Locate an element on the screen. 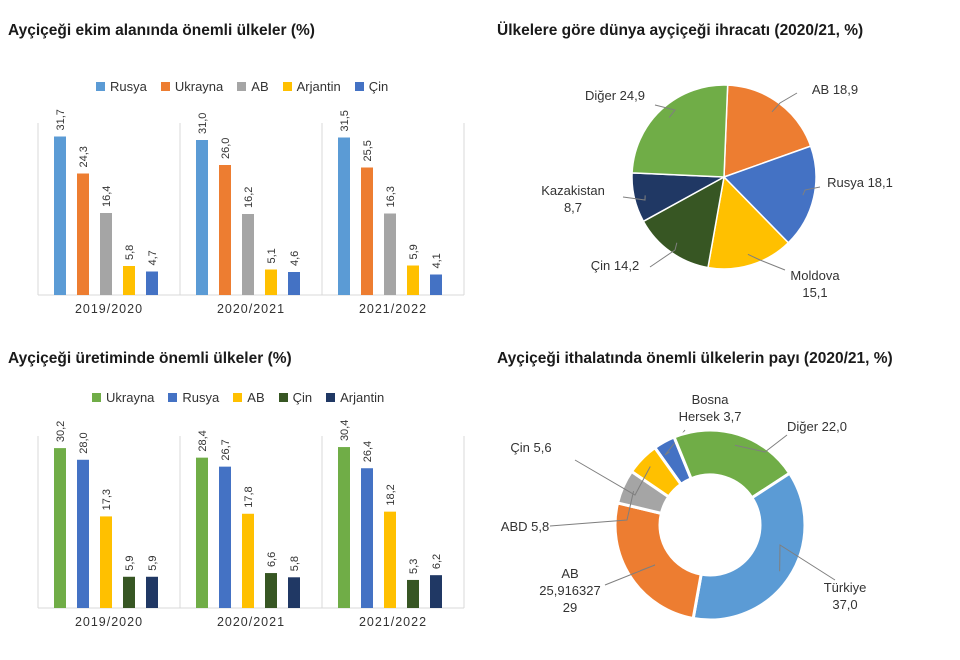 This screenshot has height=660, width=960. data-label: 30,2 is located at coordinates (61, 431).